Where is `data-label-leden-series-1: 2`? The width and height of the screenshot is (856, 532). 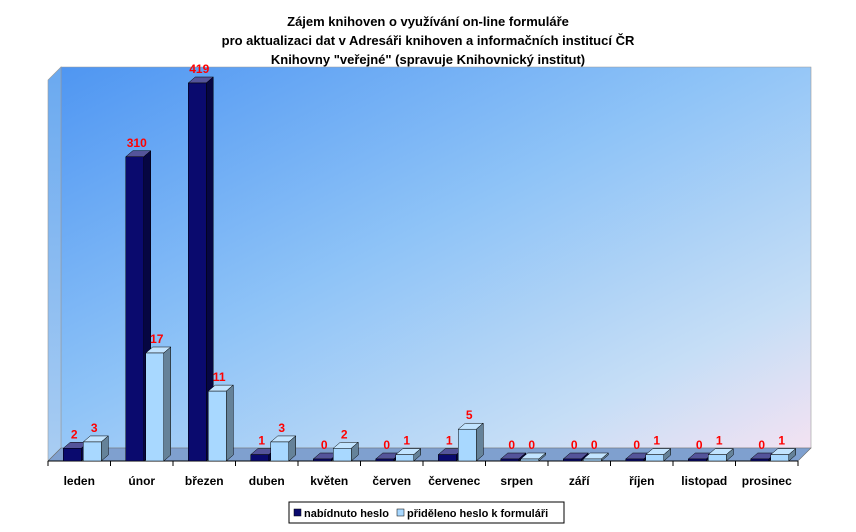 data-label-leden-series-1: 2 is located at coordinates (74, 434).